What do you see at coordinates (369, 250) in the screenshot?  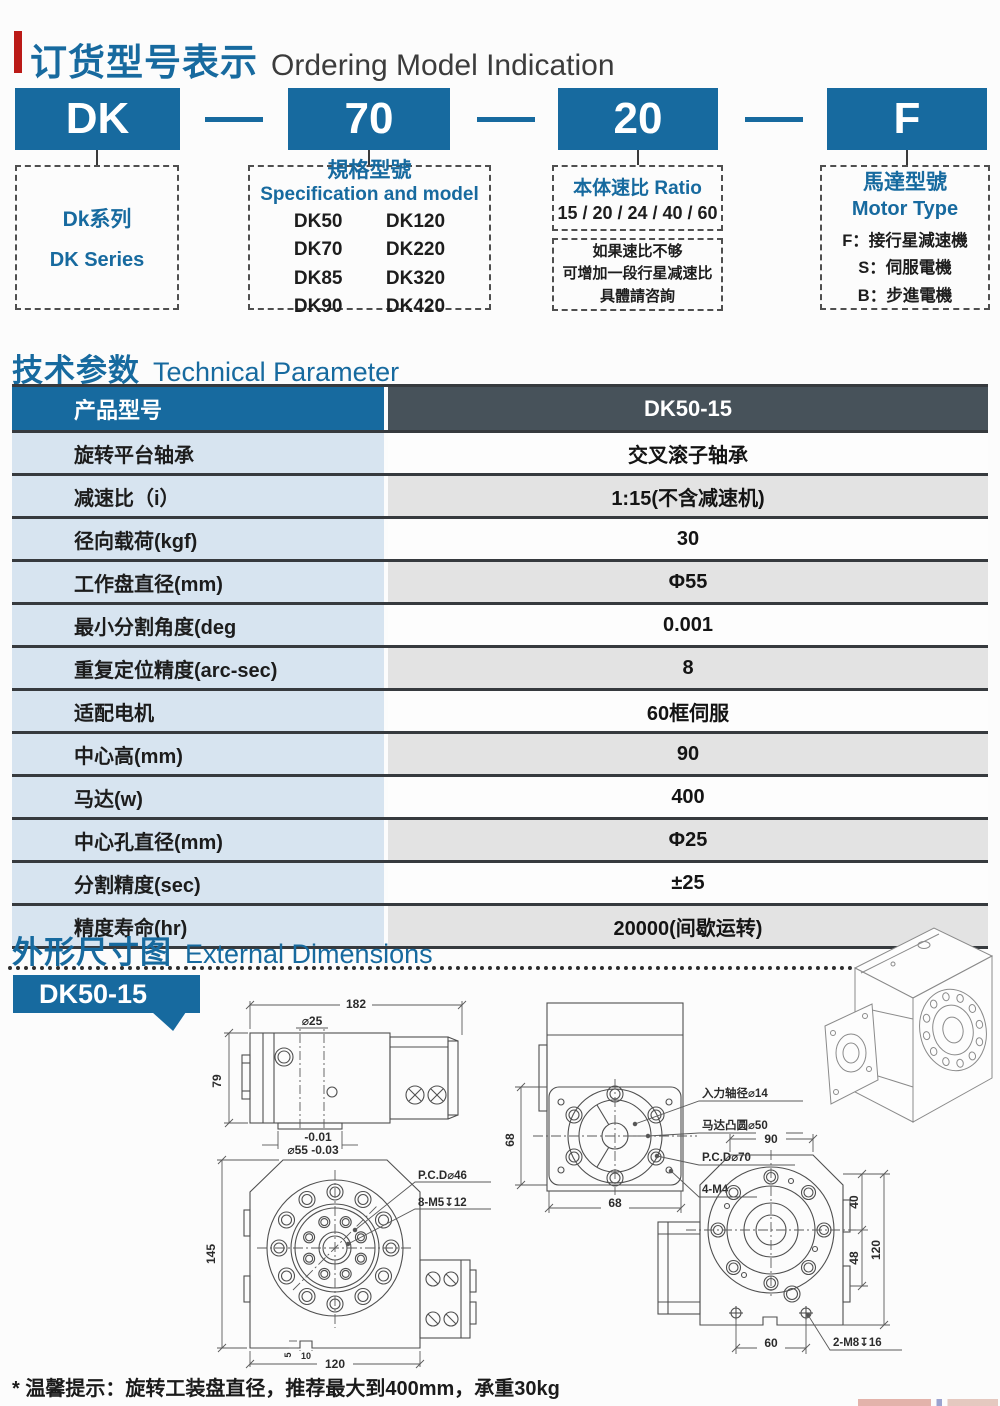 I see `spec-model-row: DK70 DK220` at bounding box center [369, 250].